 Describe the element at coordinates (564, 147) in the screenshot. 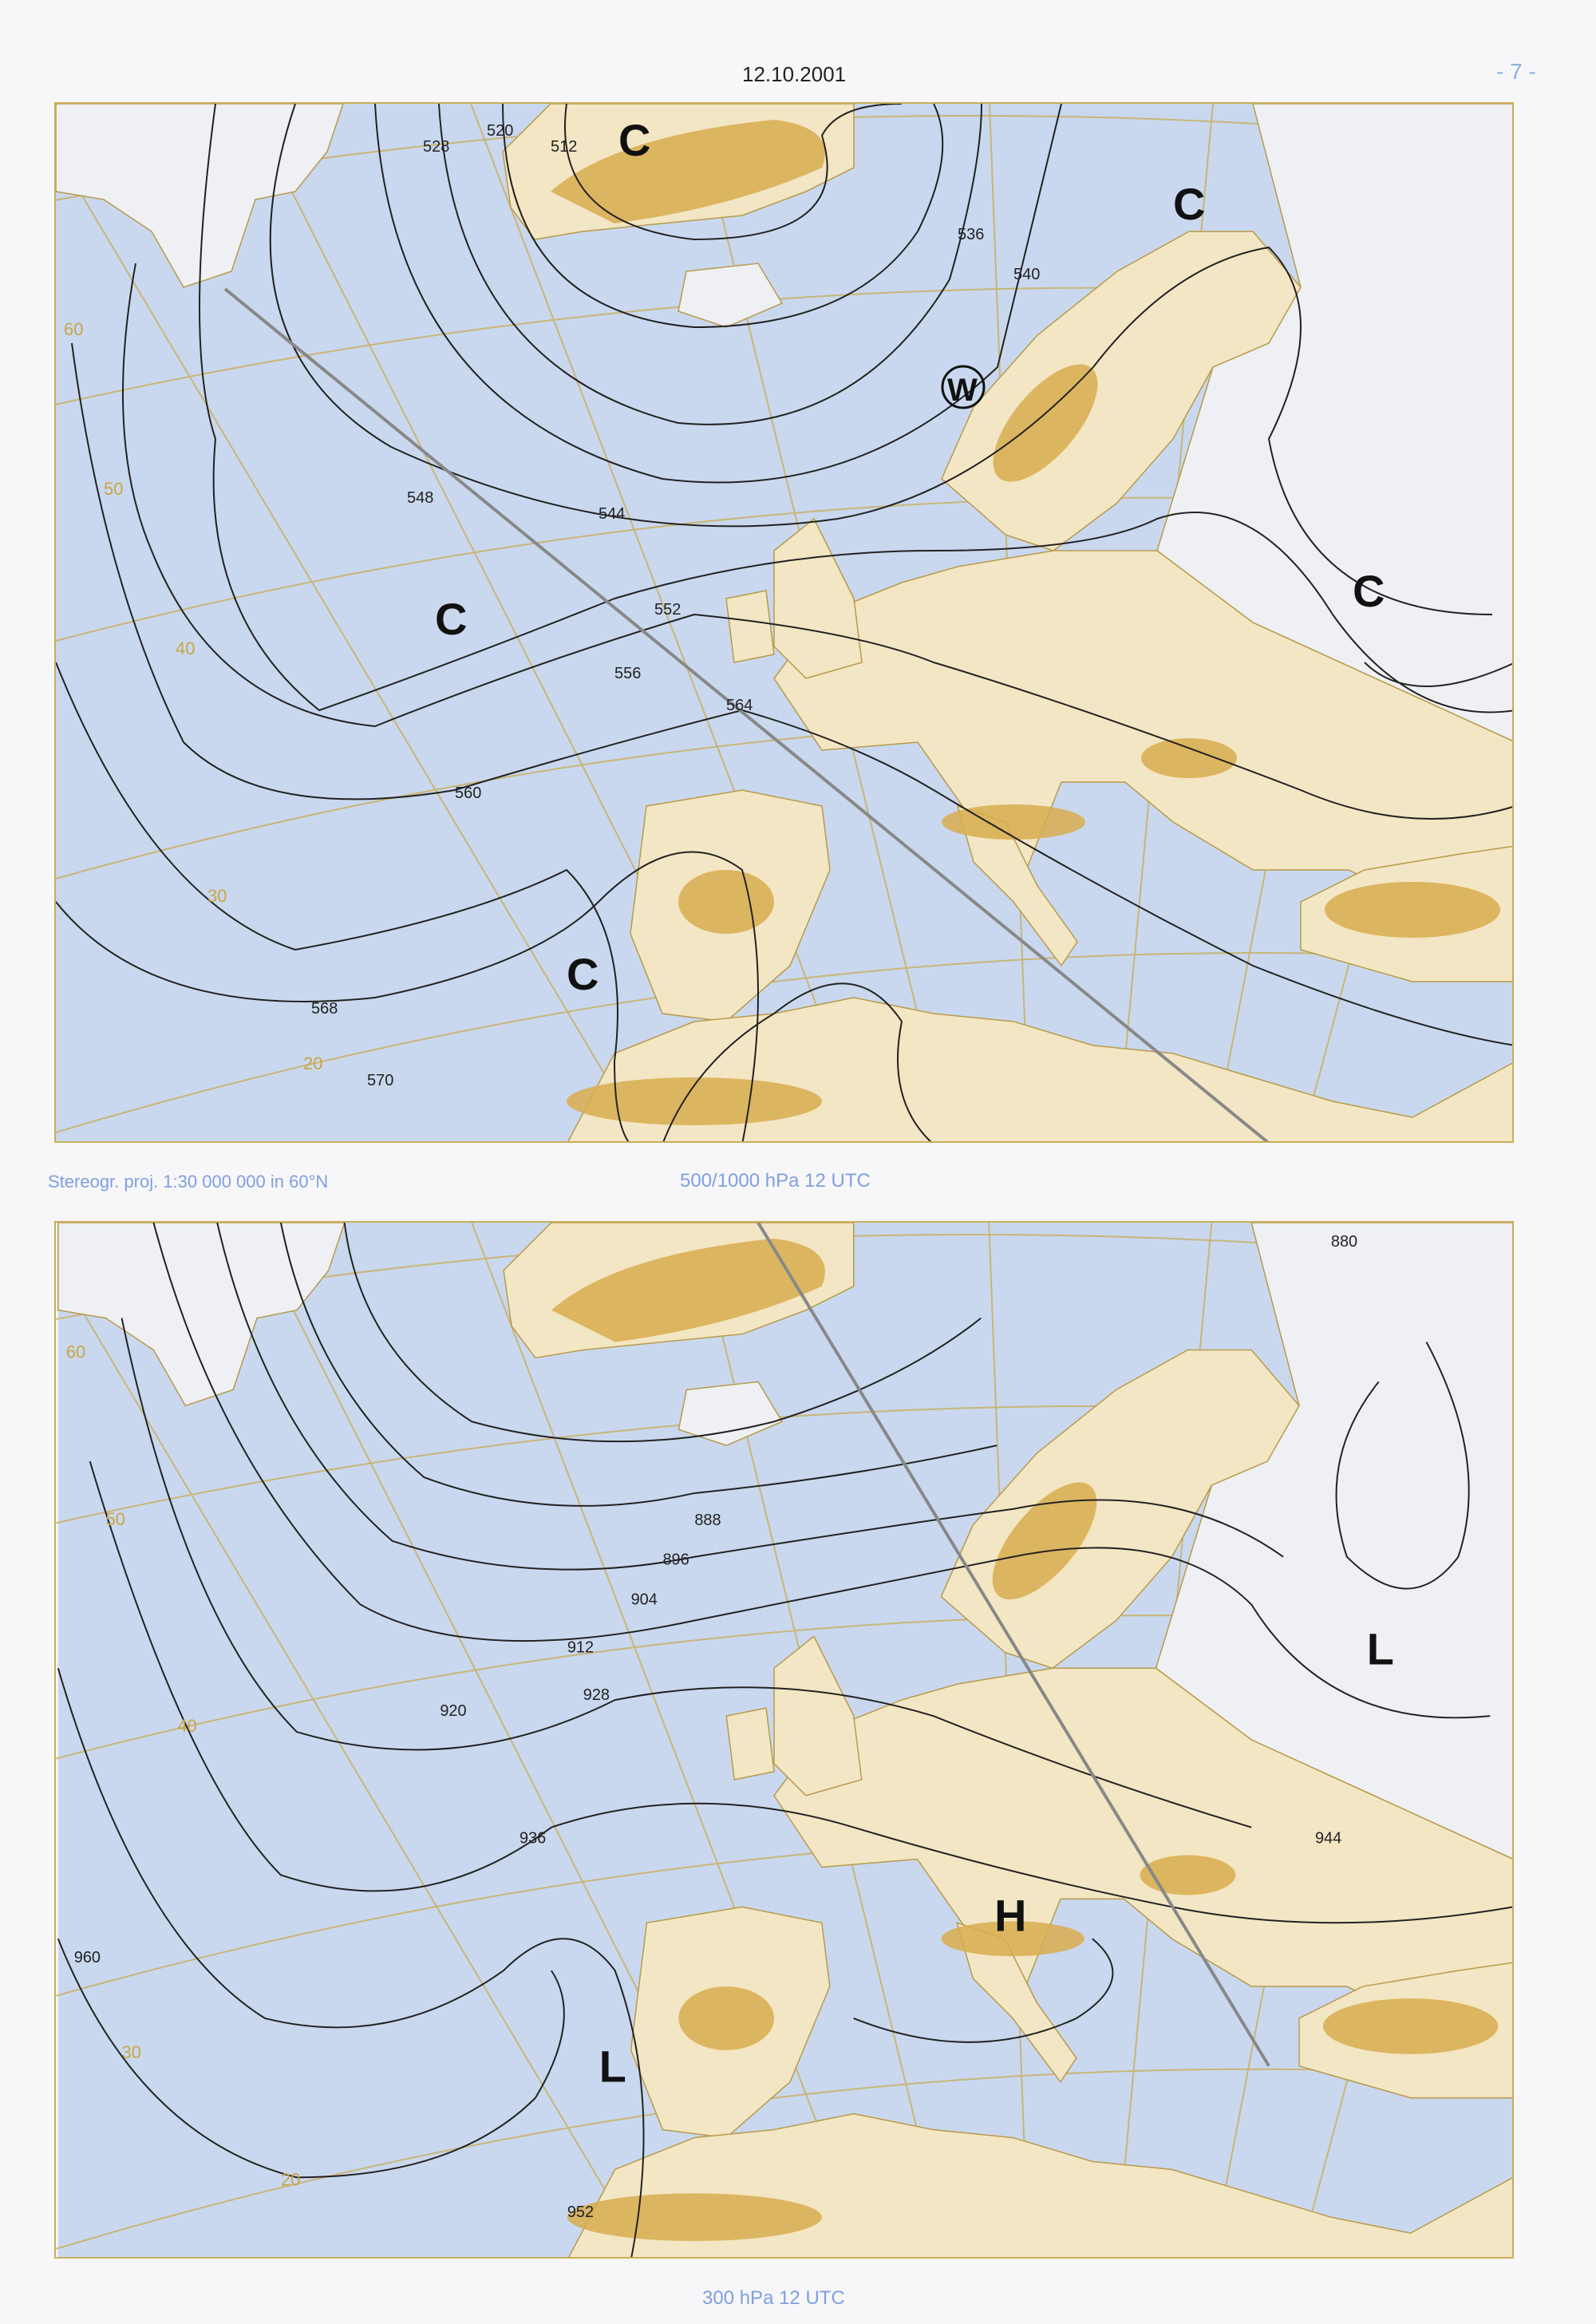

I see `contour-label: 512` at that location.